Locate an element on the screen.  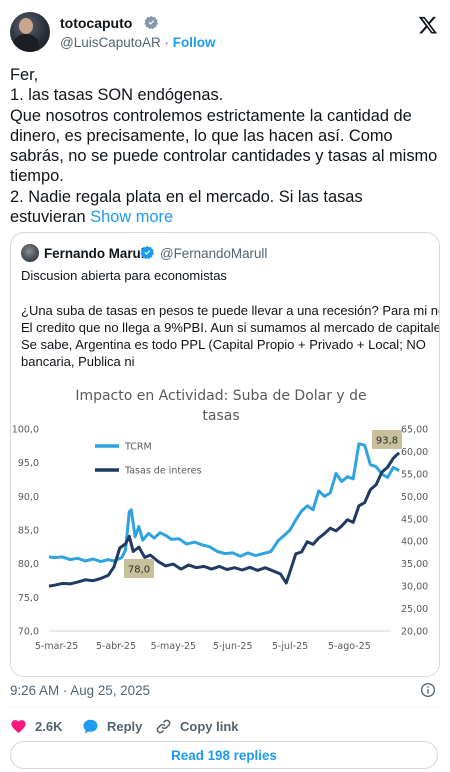
tweet-header: totocaputo @LuisCaputoAR · Follow is located at coordinates (225, 34).